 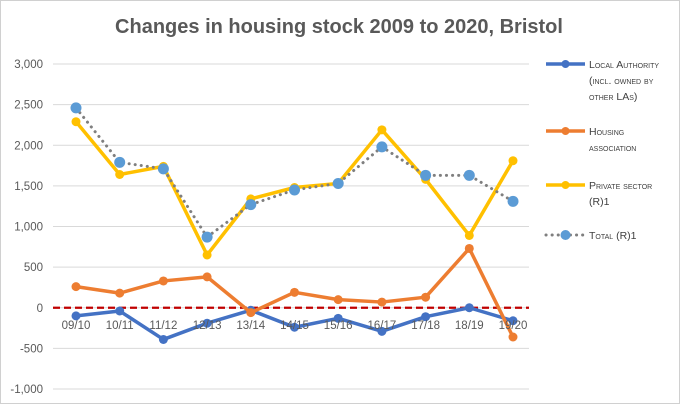 I want to click on x-tick-label: 17/18, so click(x=425, y=326).